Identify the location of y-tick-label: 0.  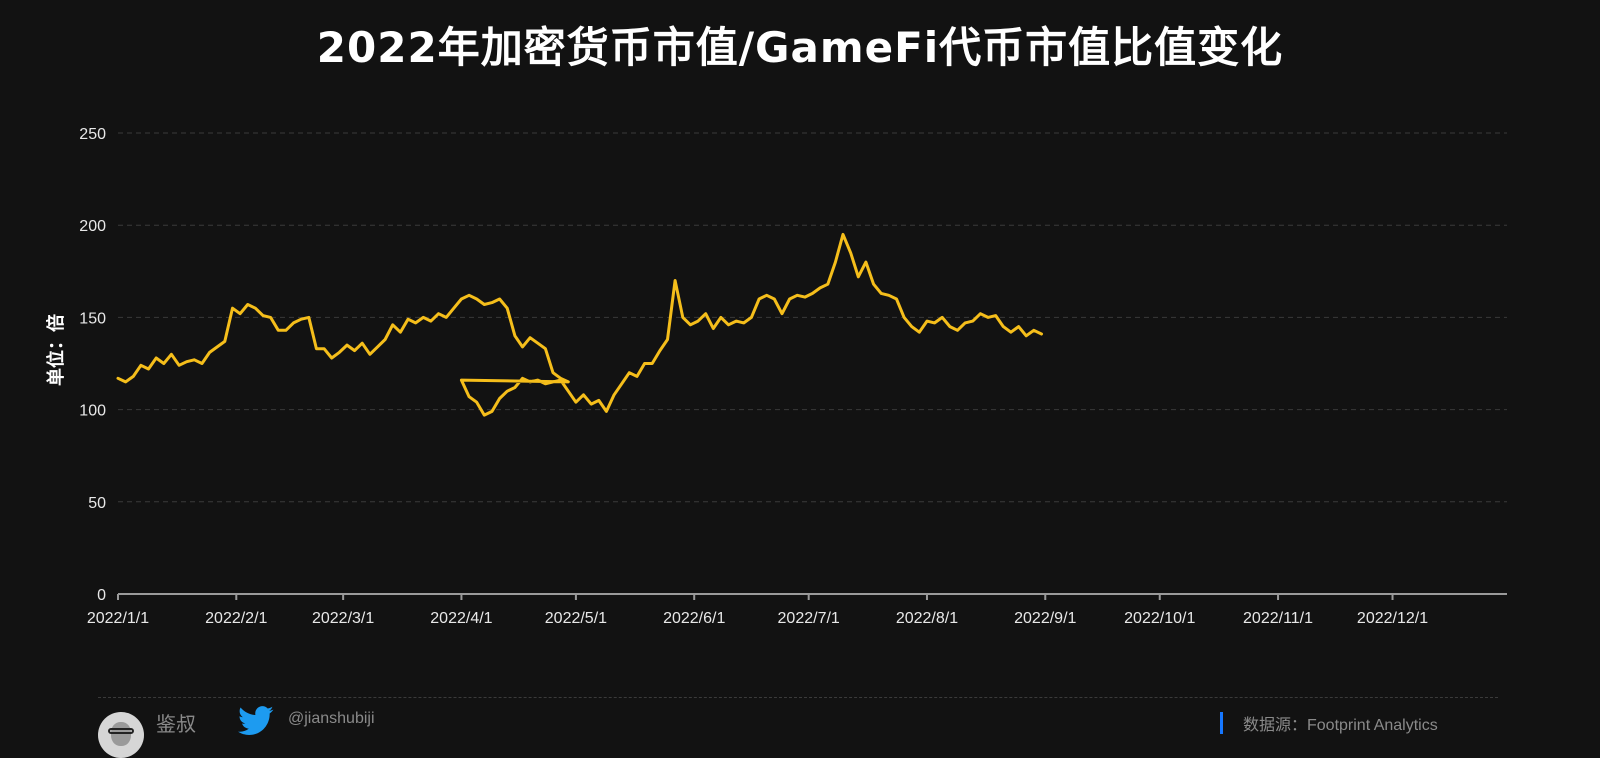
(101, 595).